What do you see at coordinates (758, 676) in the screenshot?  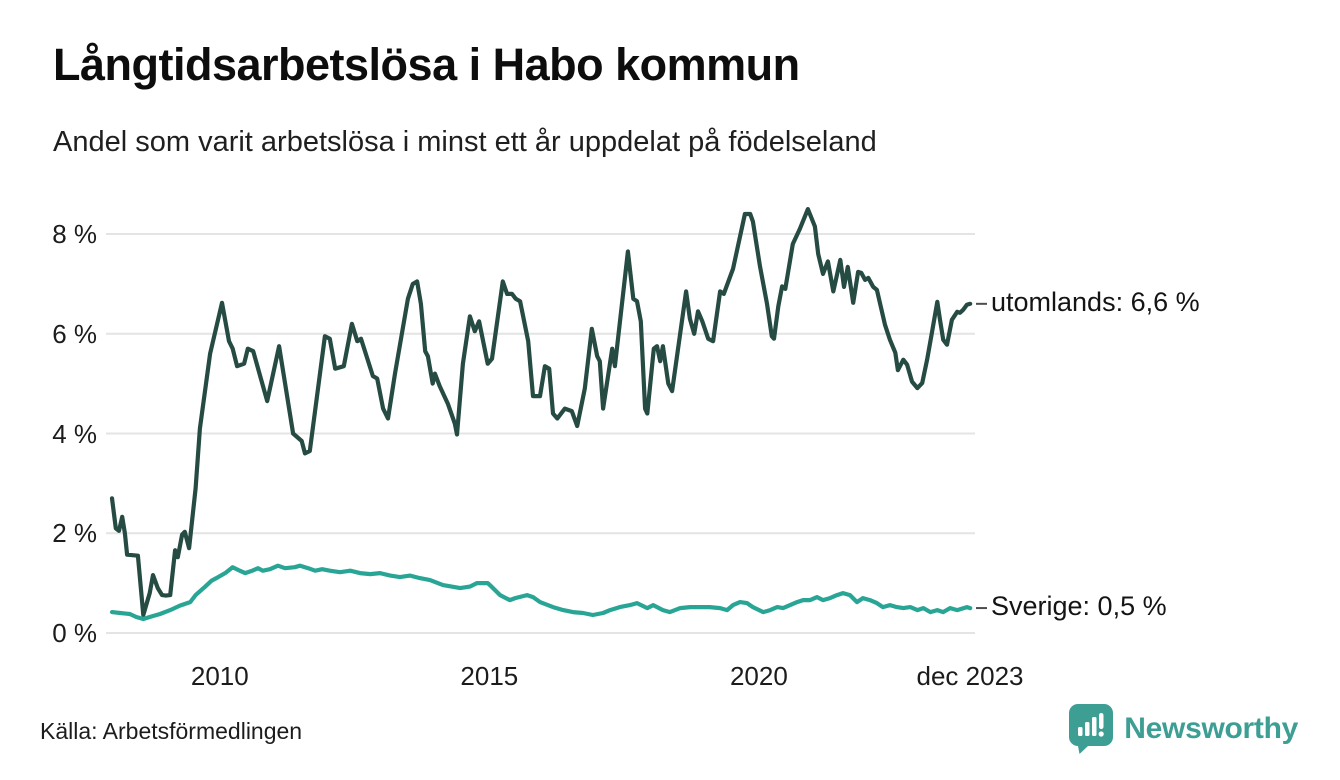 I see `x-axis-tick-label: 2020` at bounding box center [758, 676].